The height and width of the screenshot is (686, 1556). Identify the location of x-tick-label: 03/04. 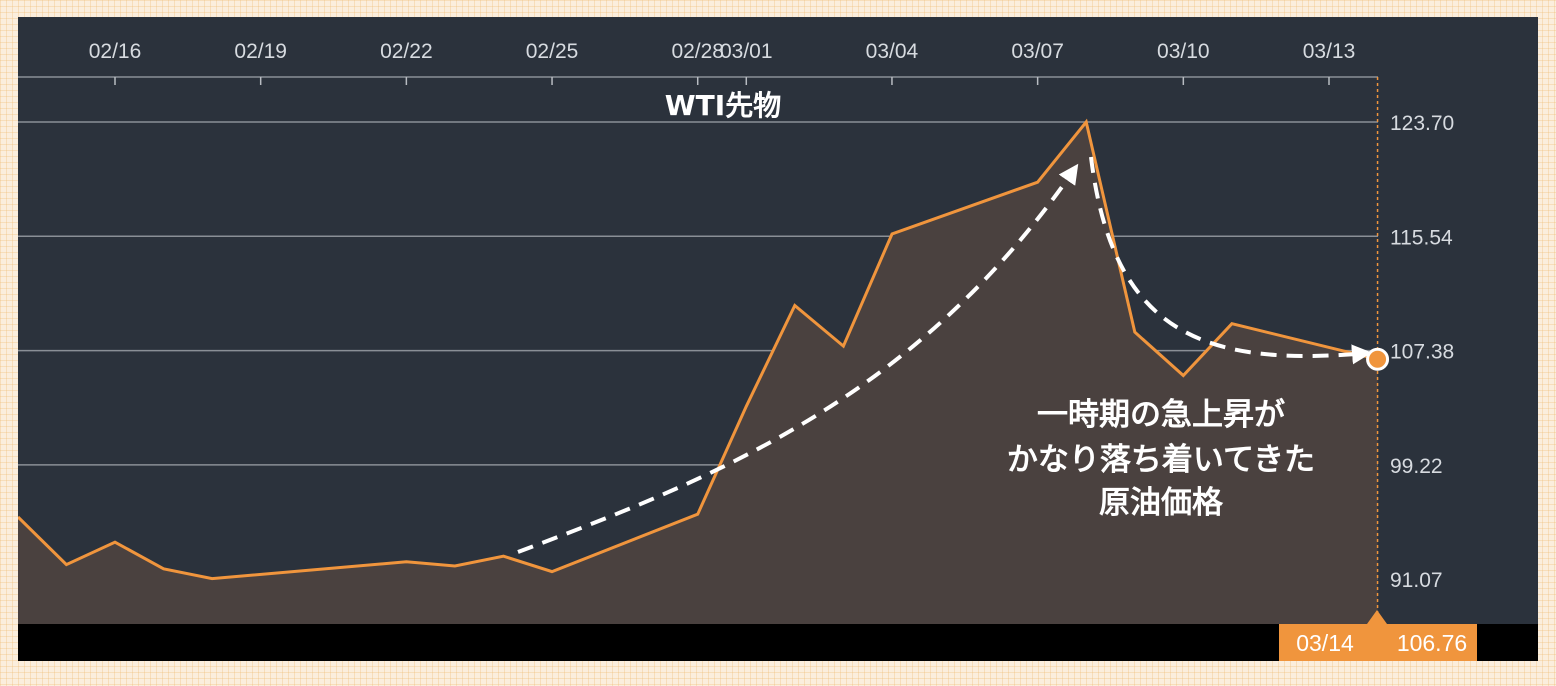
(892, 51).